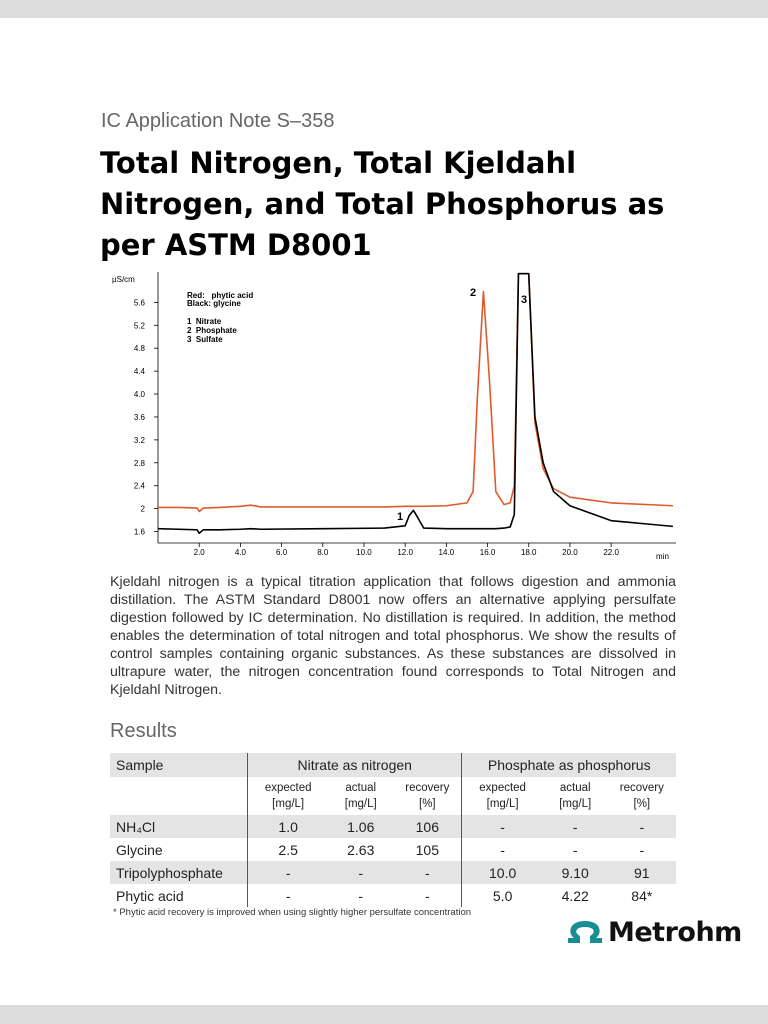 This screenshot has width=768, height=1024. What do you see at coordinates (140, 348) in the screenshot?
I see `y-tick-label: 4.8` at bounding box center [140, 348].